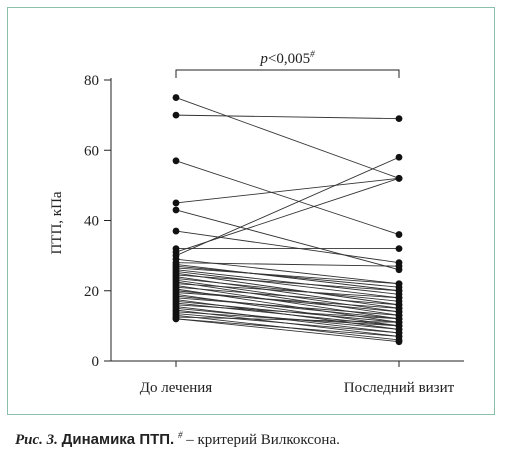  What do you see at coordinates (91, 222) in the screenshot?
I see `y-tick-label: 40` at bounding box center [91, 222].